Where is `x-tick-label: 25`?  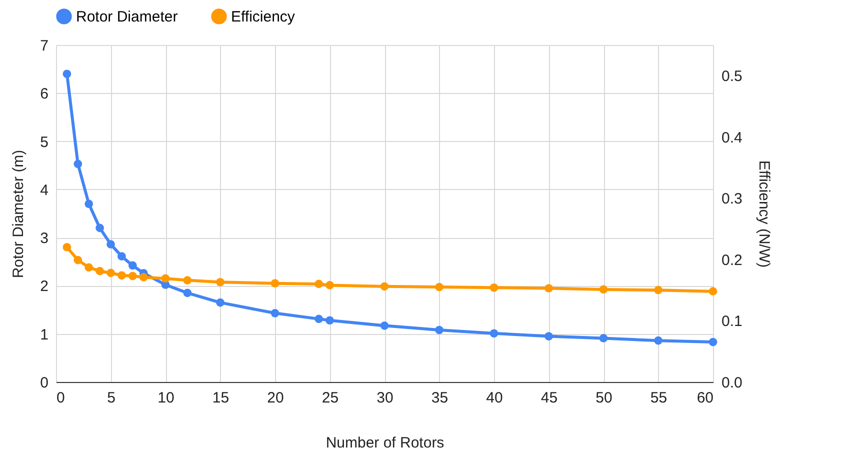 x-tick-label: 25 is located at coordinates (330, 398).